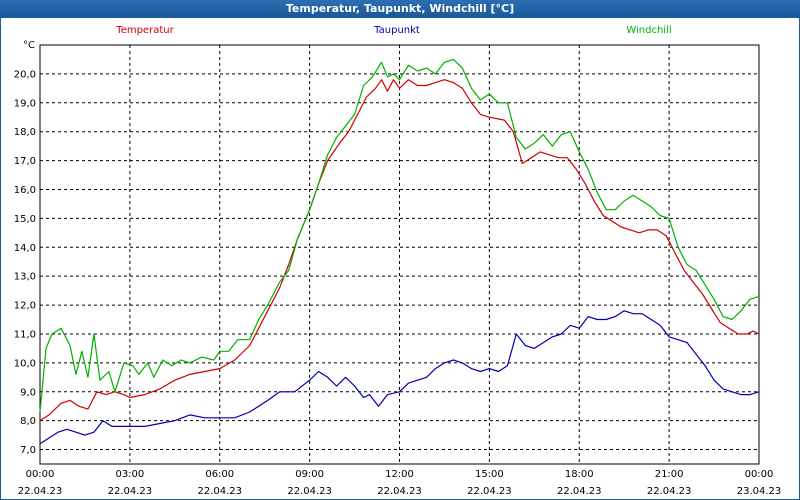  I want to click on x-tick-time: 03:00, so click(129, 474).